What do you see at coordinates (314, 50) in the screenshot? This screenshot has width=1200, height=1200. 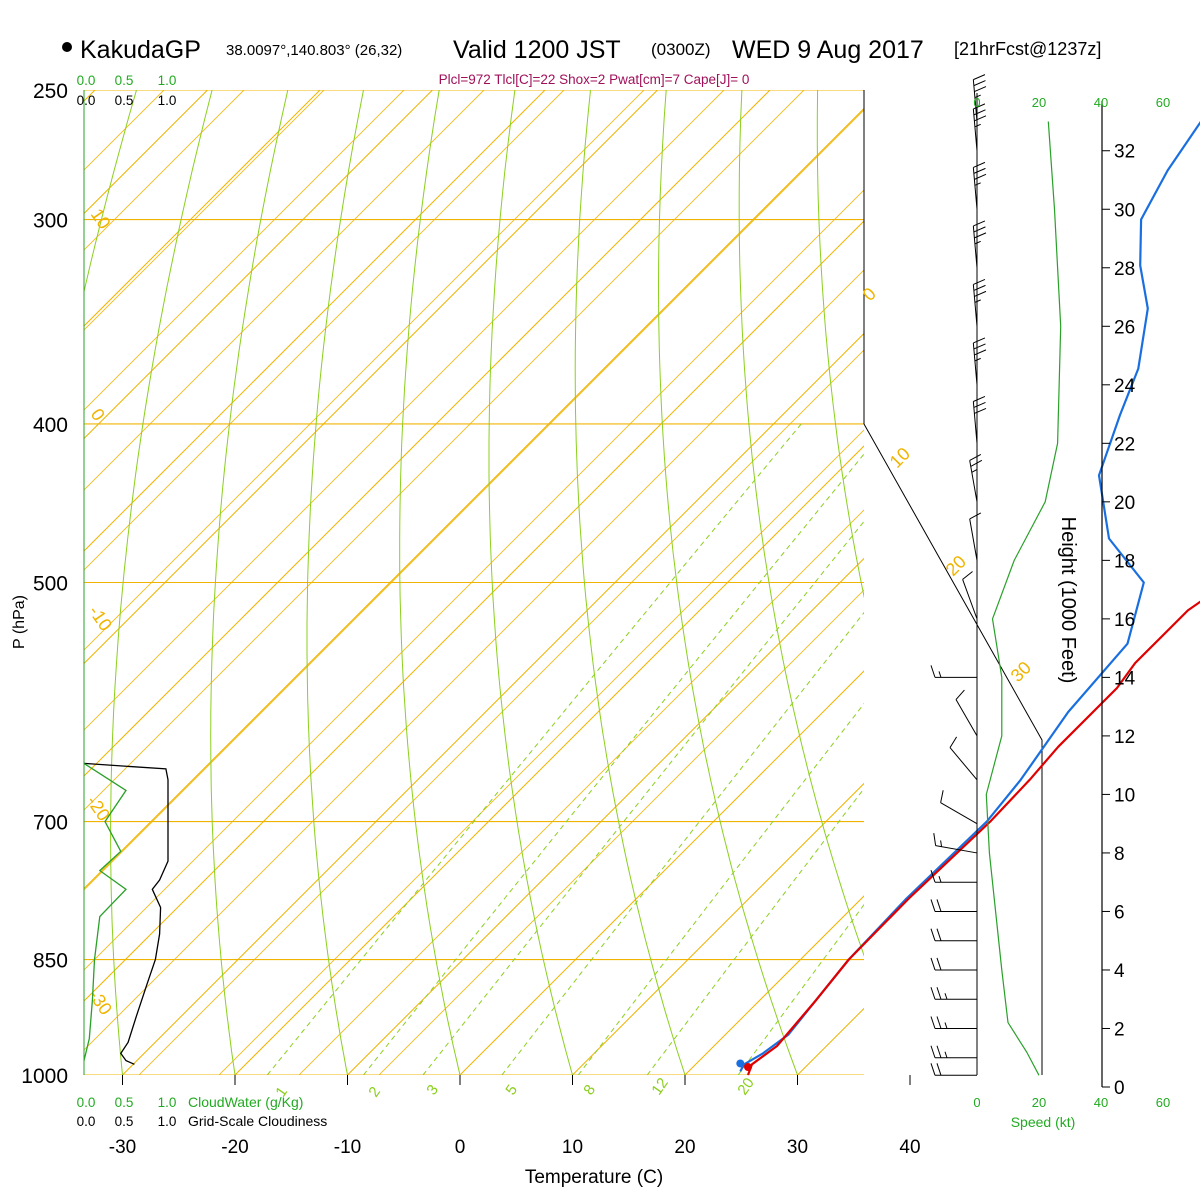 I see `station-coords: 38.0097°,140.803° (26,32)` at bounding box center [314, 50].